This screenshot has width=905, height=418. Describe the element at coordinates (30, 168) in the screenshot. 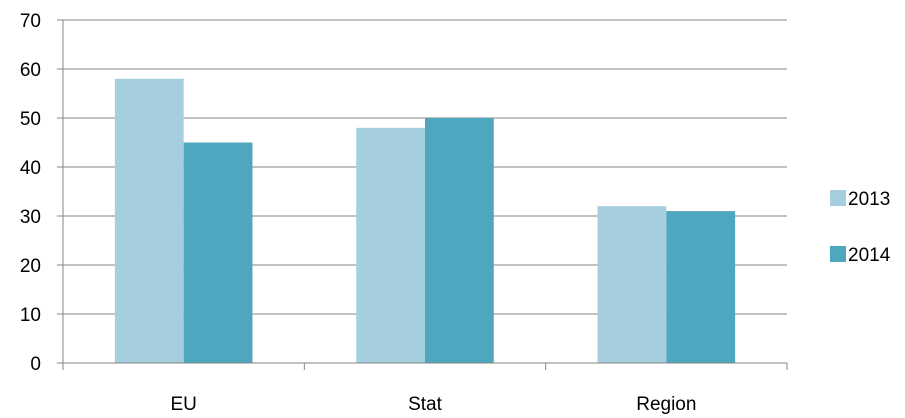

I see `y-tick-label: 40` at that location.